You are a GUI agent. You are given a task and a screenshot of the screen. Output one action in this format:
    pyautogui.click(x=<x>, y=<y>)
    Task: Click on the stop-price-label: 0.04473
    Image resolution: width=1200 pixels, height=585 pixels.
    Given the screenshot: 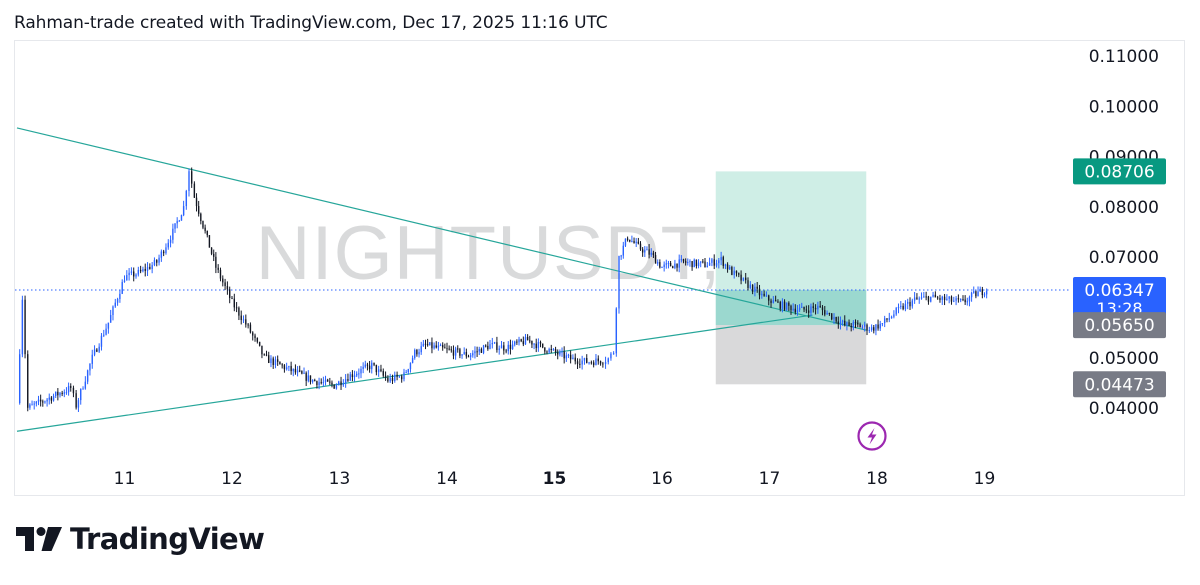 What is the action you would take?
    pyautogui.click(x=1119, y=385)
    